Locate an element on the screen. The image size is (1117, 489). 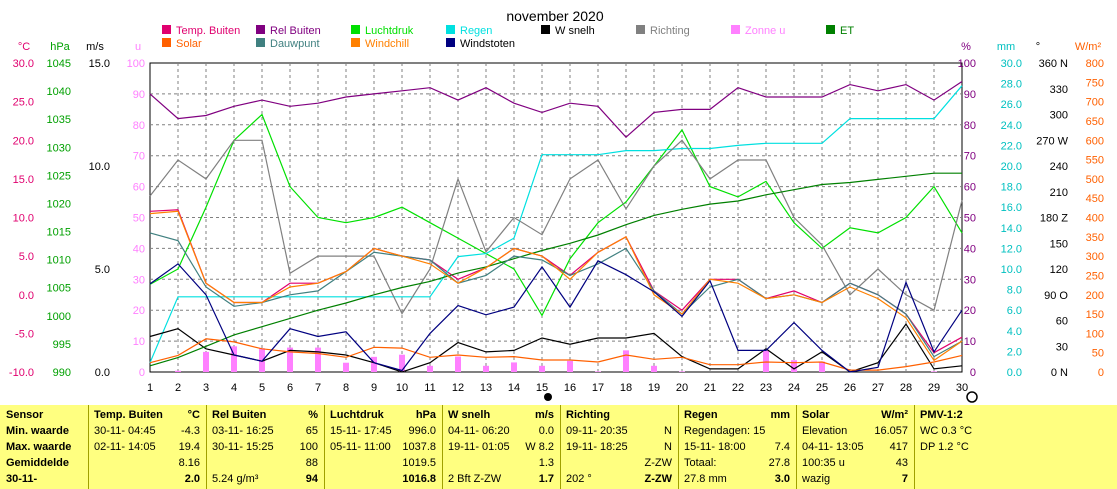
legend-label: Luchtdruk is located at coordinates (389, 31).